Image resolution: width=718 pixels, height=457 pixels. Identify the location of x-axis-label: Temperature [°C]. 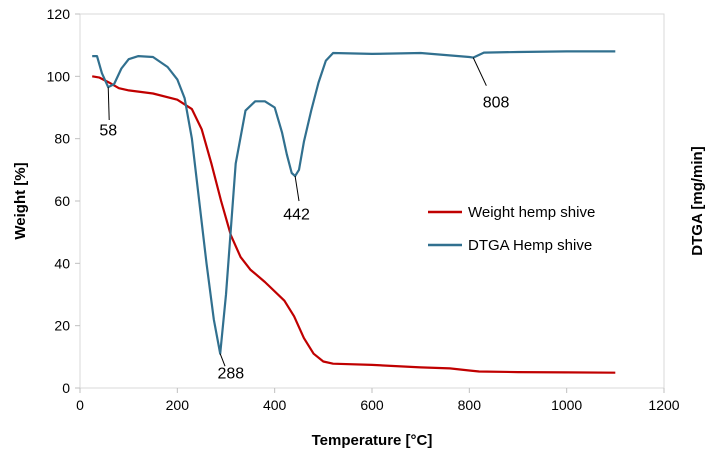
(372, 440).